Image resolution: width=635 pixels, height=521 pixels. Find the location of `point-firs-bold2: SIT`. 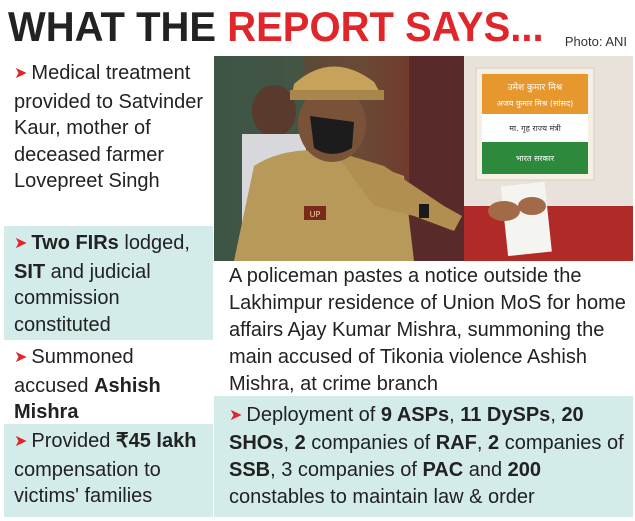

point-firs-bold2: SIT is located at coordinates (30, 271).